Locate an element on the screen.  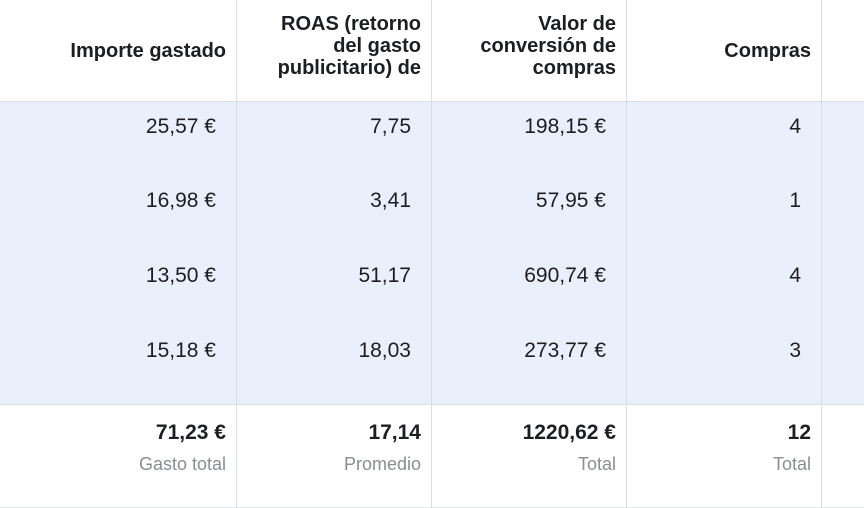
total-roas-value: 17,14 is located at coordinates (394, 432).